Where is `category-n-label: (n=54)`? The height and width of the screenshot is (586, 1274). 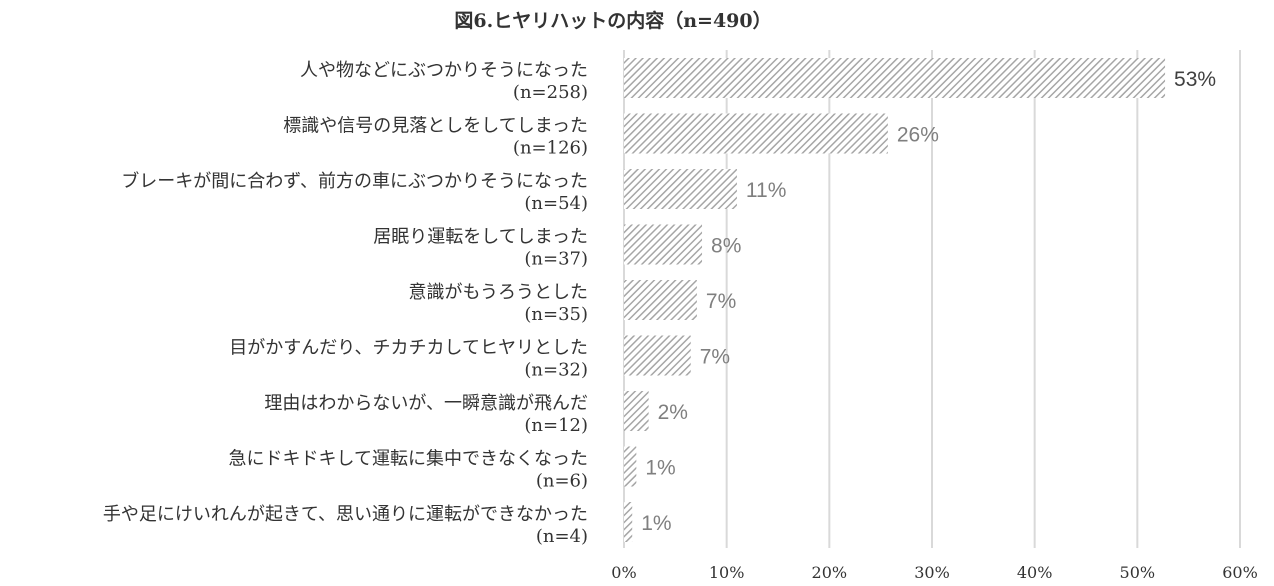 category-n-label: (n=54) is located at coordinates (556, 203).